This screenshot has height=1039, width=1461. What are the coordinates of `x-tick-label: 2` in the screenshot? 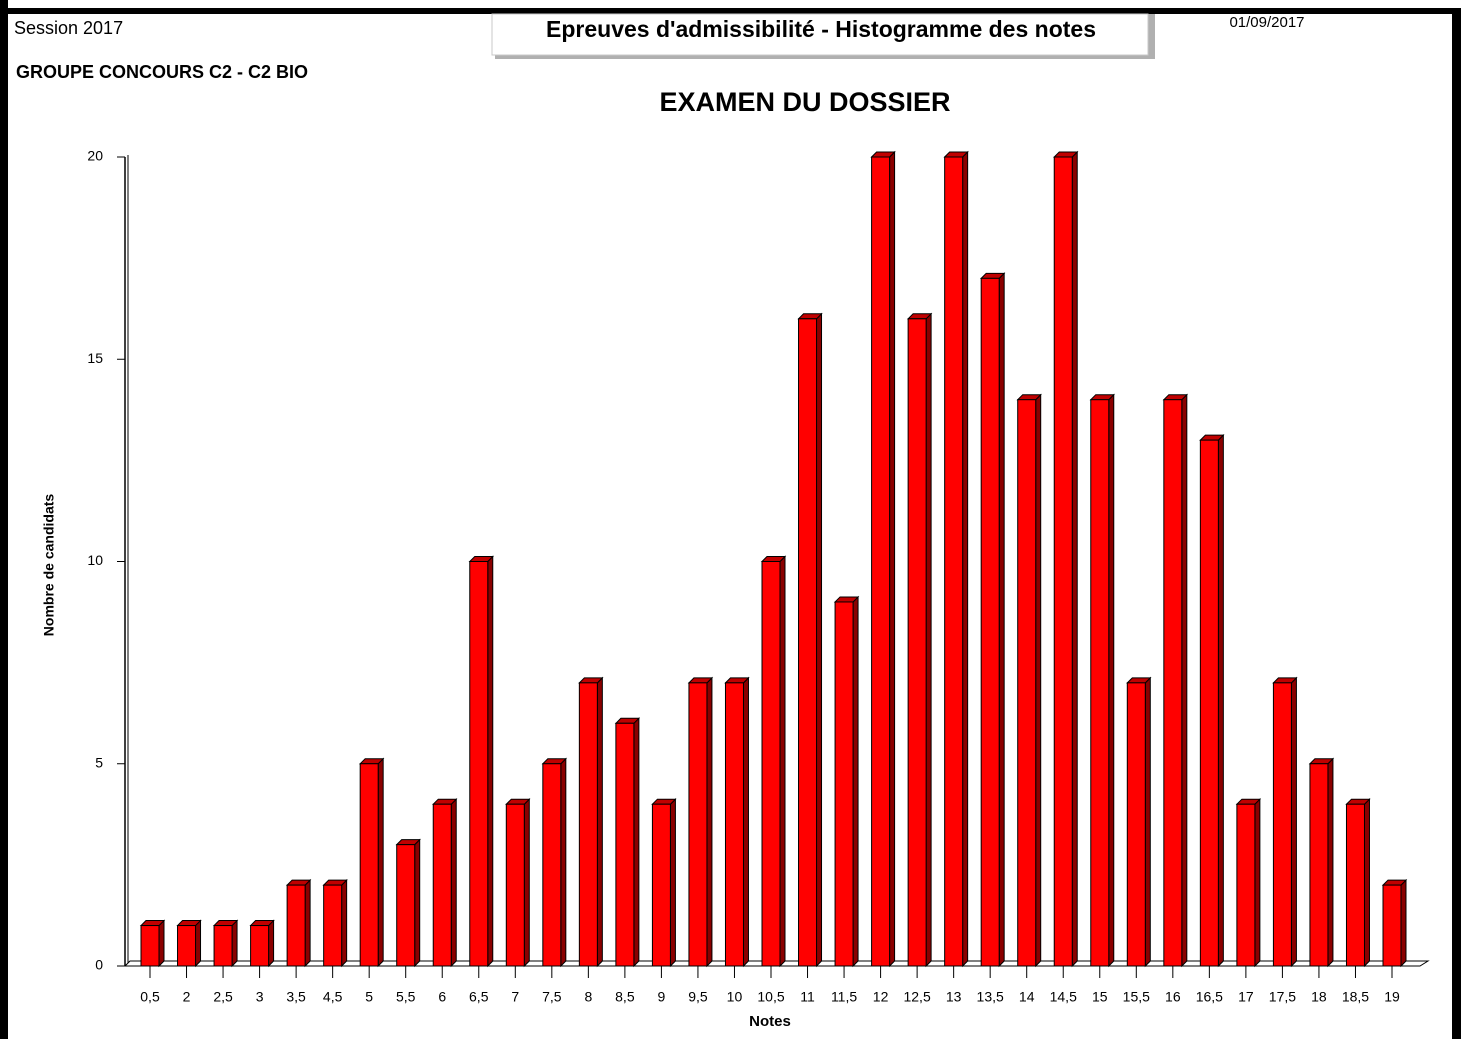 It's located at (187, 997).